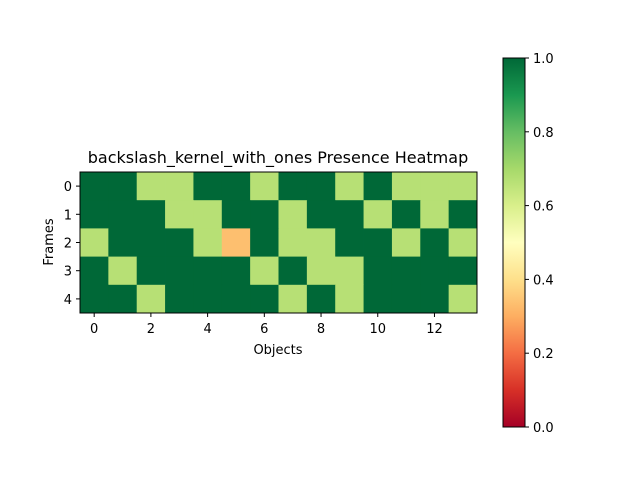 The height and width of the screenshot is (480, 640). Describe the element at coordinates (543, 280) in the screenshot. I see `colorbar-tick-label: 0.4` at that location.